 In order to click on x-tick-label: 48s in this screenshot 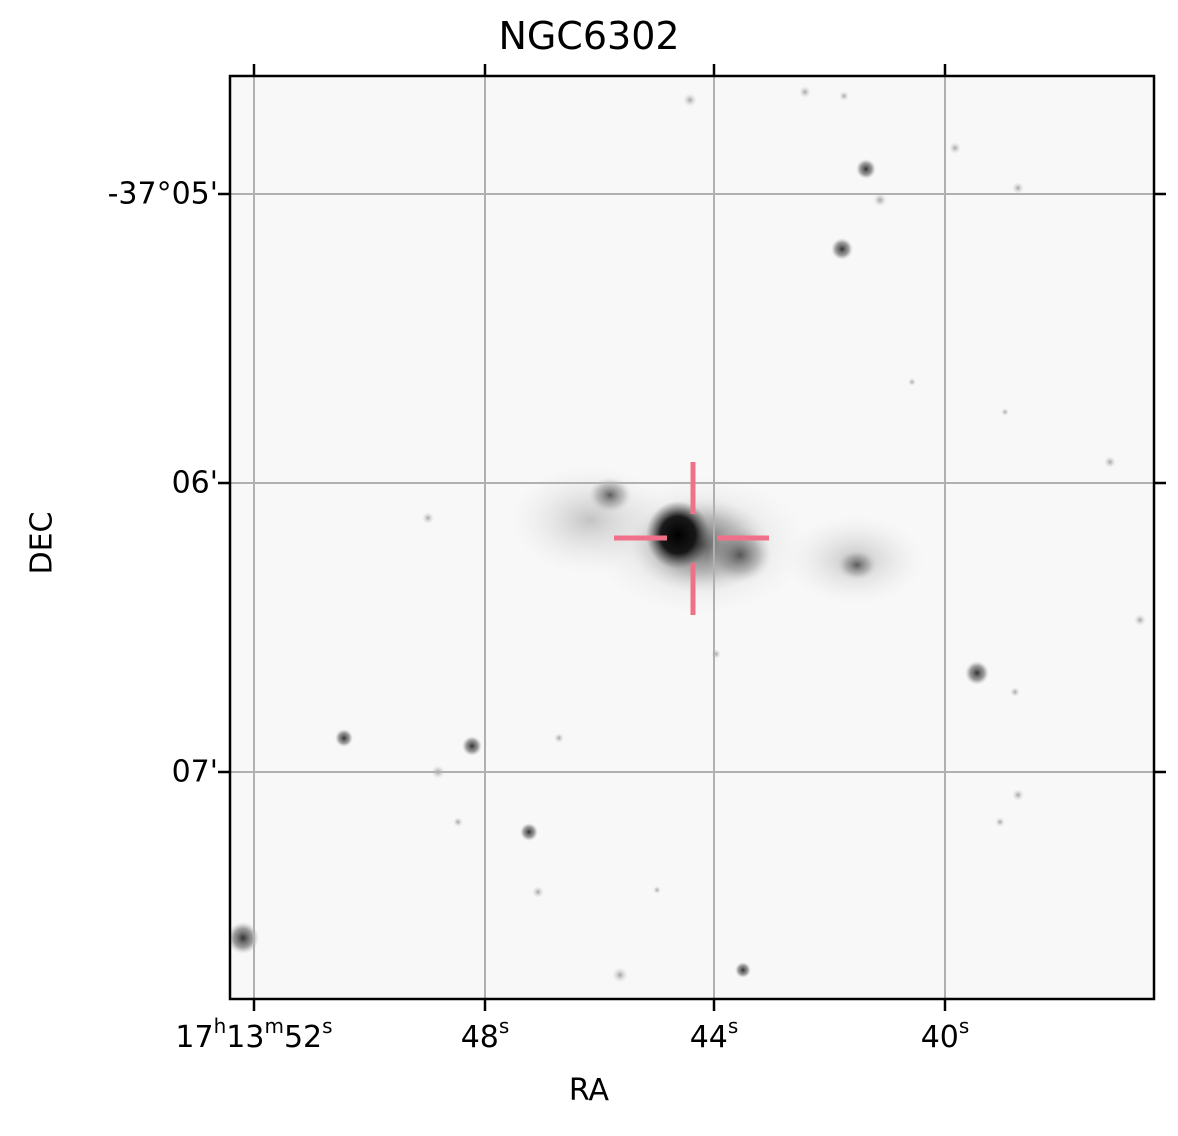, I will do `click(485, 1034)`.